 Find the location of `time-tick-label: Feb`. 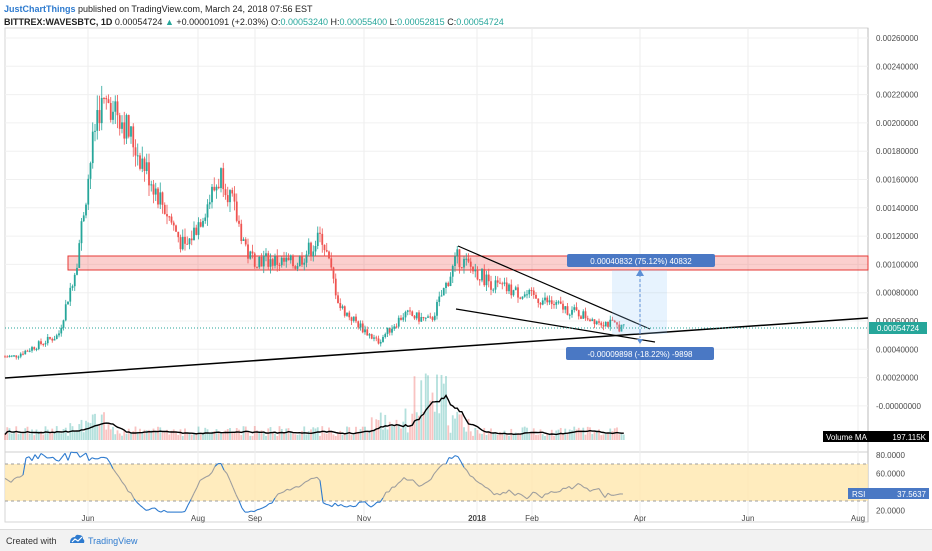

time-tick-label: Feb is located at coordinates (532, 518).